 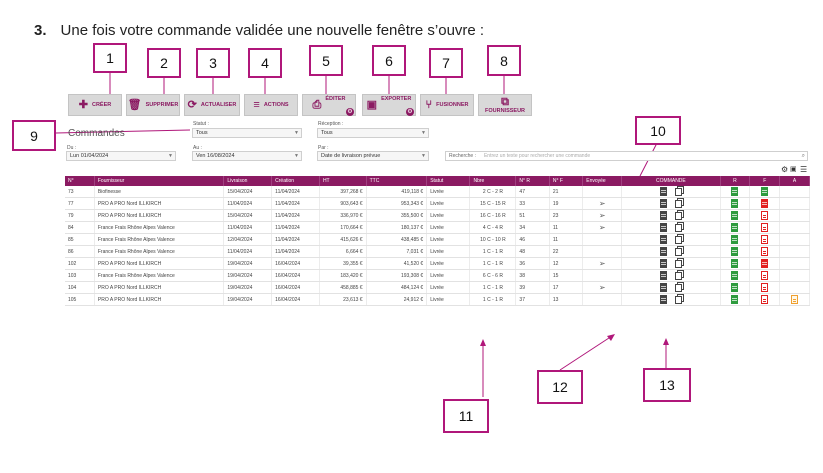 What do you see at coordinates (410, 112) in the screenshot?
I see `export-gear-icon: ⚙` at bounding box center [410, 112].